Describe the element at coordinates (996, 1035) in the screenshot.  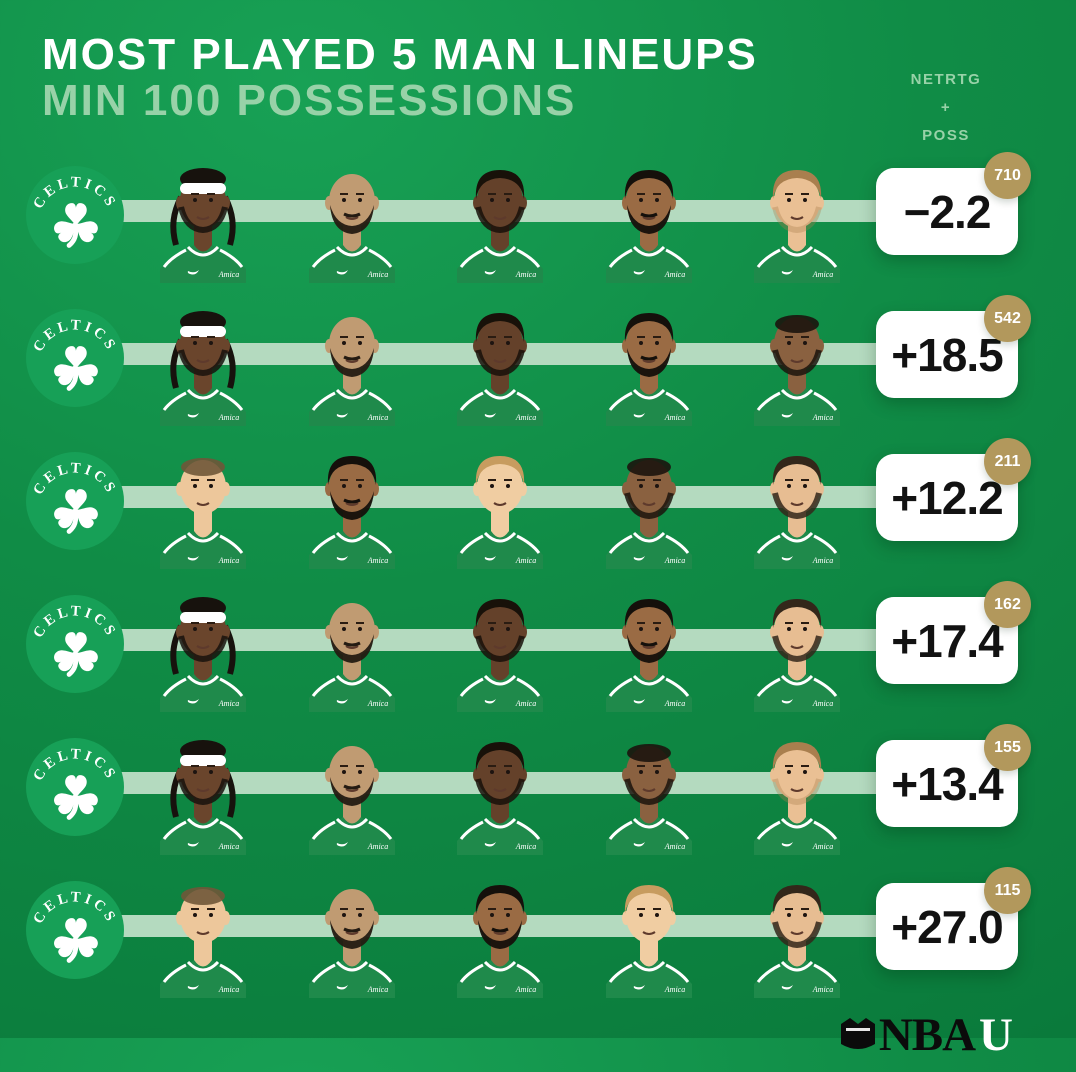
I see `watermark-u-text: U` at that location.